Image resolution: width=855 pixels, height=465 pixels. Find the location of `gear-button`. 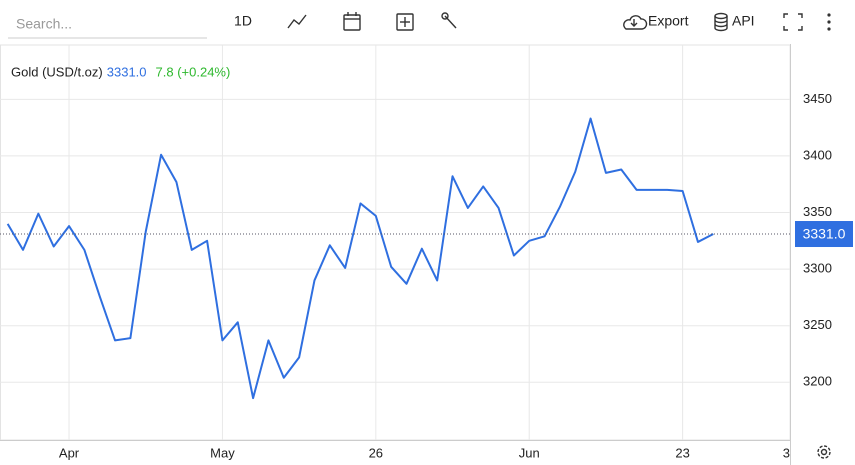

gear-button is located at coordinates (824, 452).